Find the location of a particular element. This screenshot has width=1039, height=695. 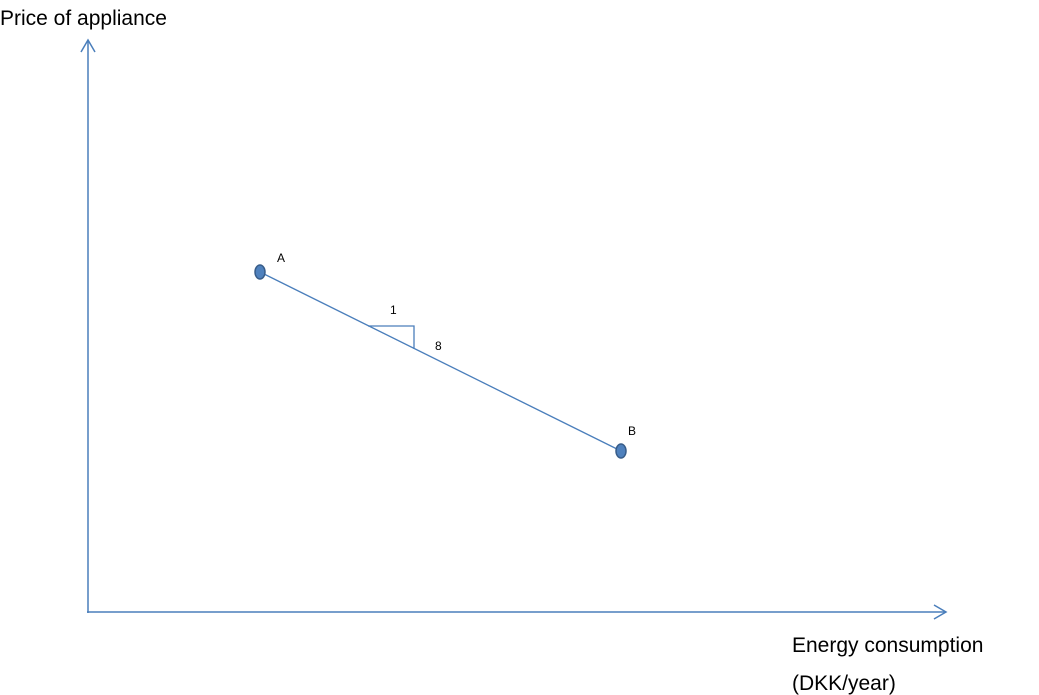

point-a is located at coordinates (260, 272).